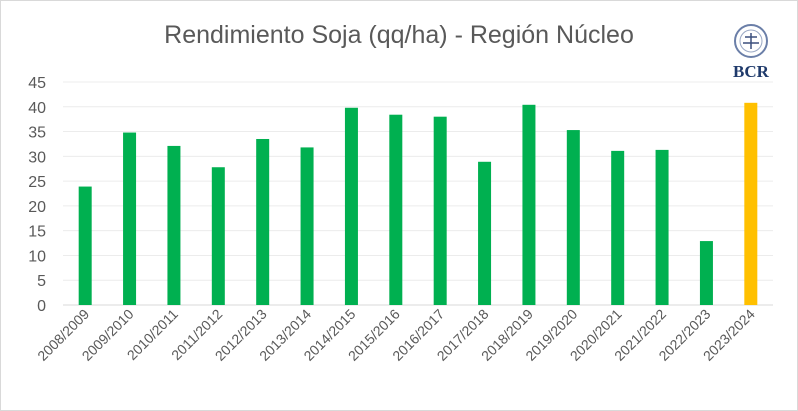 The height and width of the screenshot is (411, 798). Describe the element at coordinates (218, 236) in the screenshot. I see `bar-2011-2012` at that location.